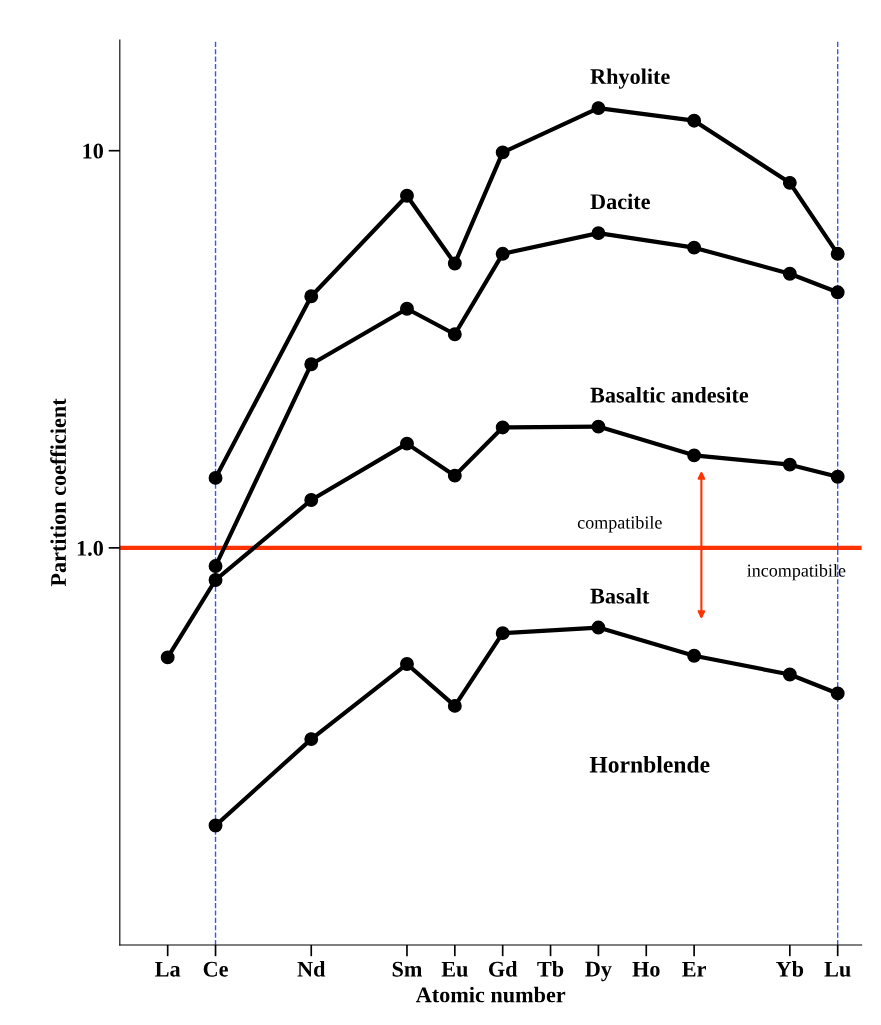 Image resolution: width=881 pixels, height=1025 pixels. Describe the element at coordinates (646, 969) in the screenshot. I see `x-tick-label: Ho` at that location.